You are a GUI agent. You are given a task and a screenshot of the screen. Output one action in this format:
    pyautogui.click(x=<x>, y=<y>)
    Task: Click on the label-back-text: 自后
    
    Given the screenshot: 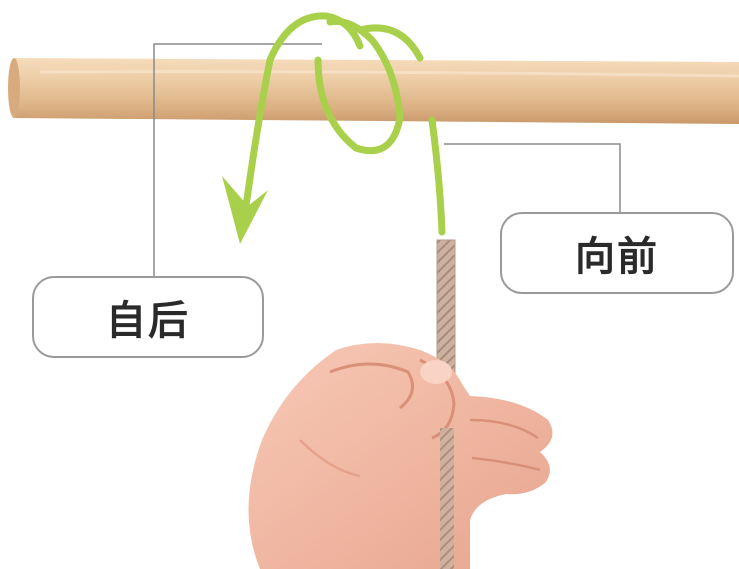 What is the action you would take?
    pyautogui.click(x=148, y=321)
    